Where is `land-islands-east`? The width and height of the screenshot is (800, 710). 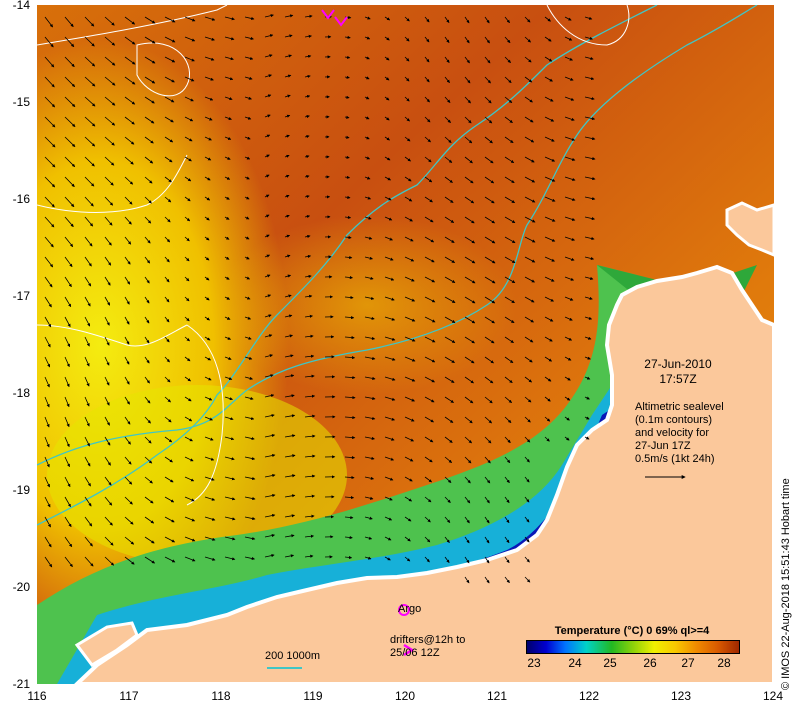 land-islands-east is located at coordinates (749, 229).